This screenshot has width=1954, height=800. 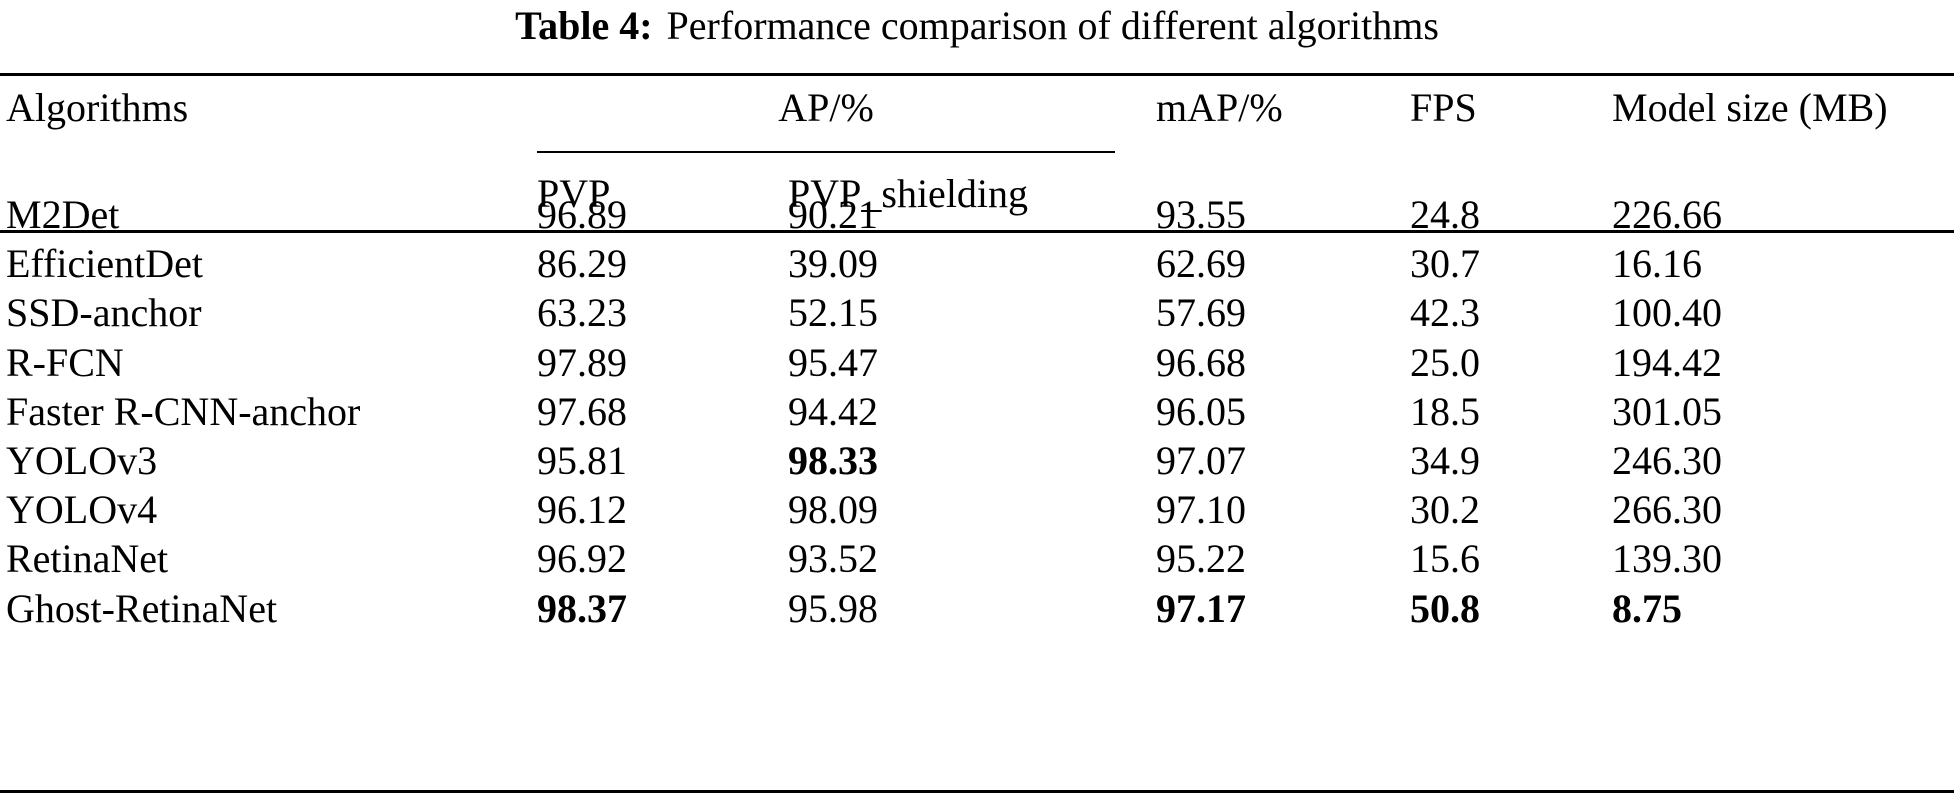 What do you see at coordinates (833, 312) in the screenshot?
I see `cell-pvp-shielding: 52.15` at bounding box center [833, 312].